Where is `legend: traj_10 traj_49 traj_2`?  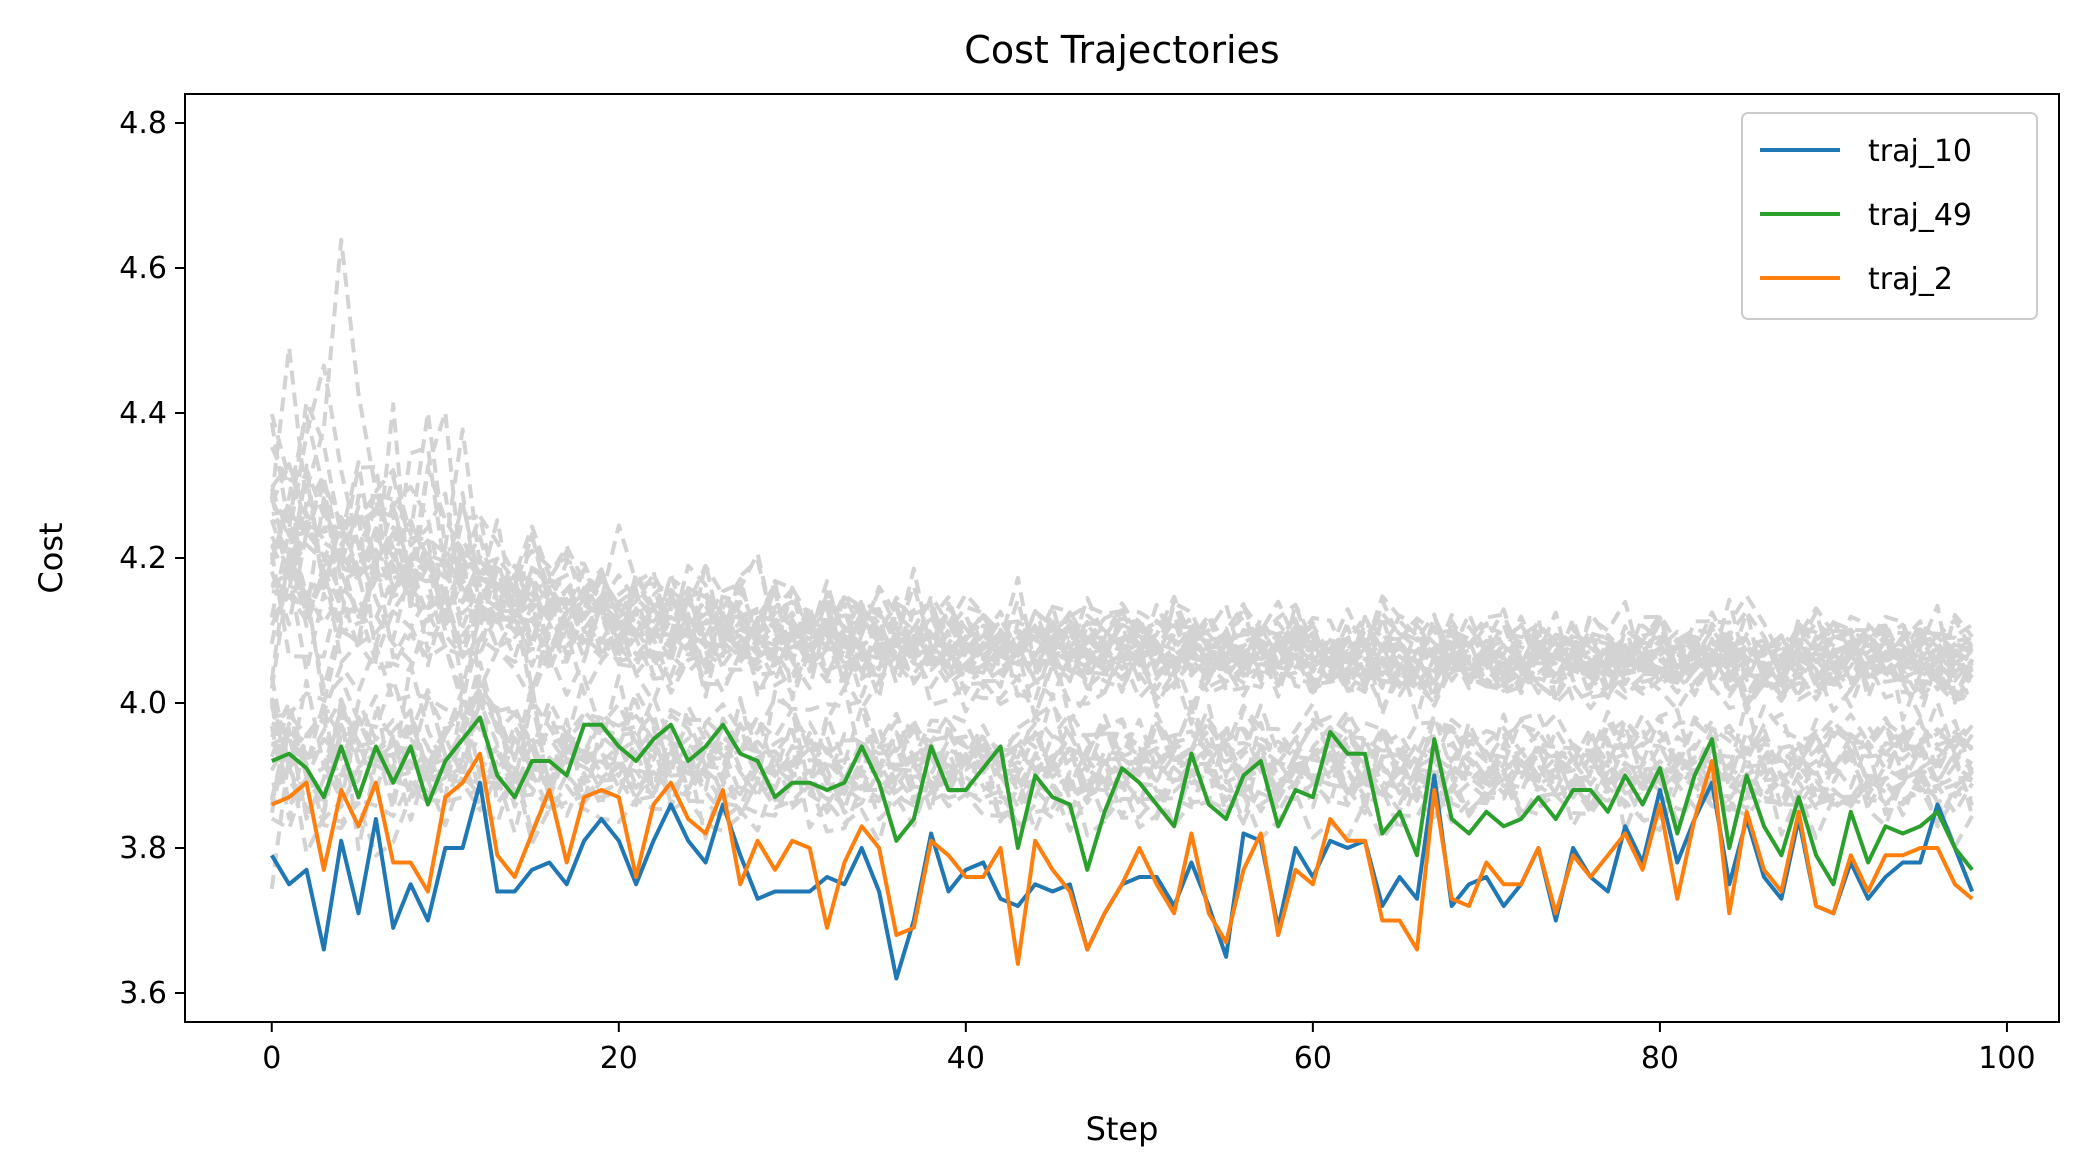 legend: traj_10 traj_49 traj_2 is located at coordinates (1889, 216).